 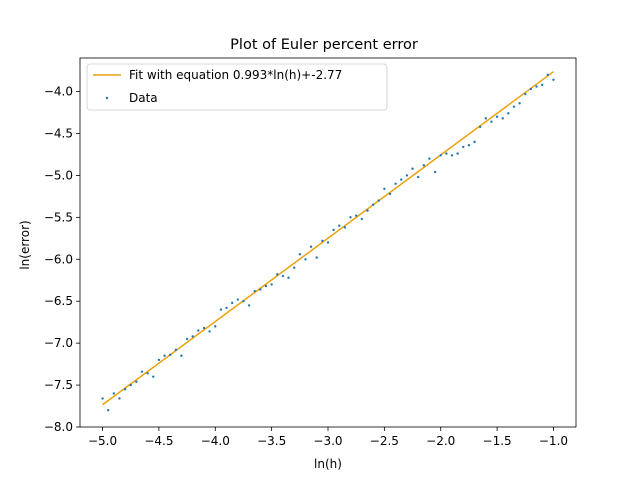 I want to click on legend-data-label: Data, so click(x=143, y=98).